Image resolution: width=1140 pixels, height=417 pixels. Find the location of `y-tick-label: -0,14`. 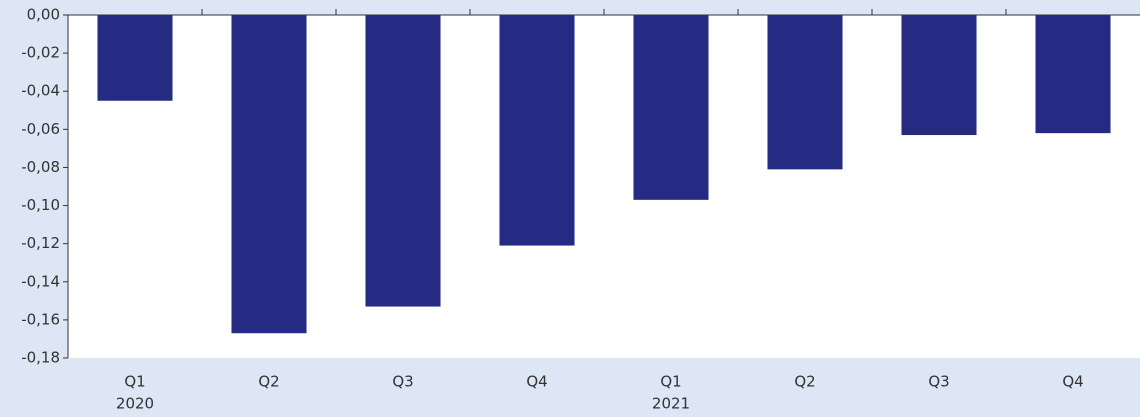

y-tick-label: -0,14 is located at coordinates (40, 281).